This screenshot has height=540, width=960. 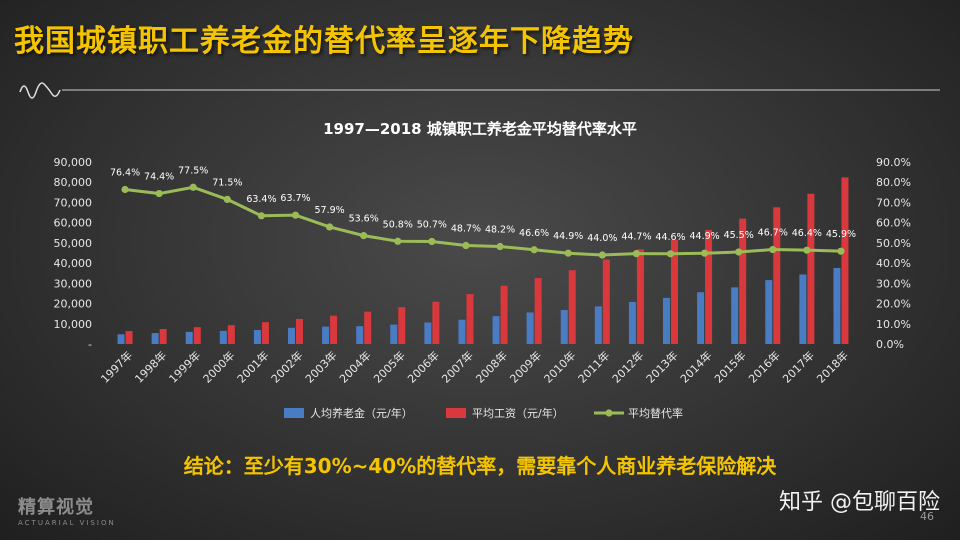 I want to click on x-tick-label: 2009年, so click(x=525, y=366).